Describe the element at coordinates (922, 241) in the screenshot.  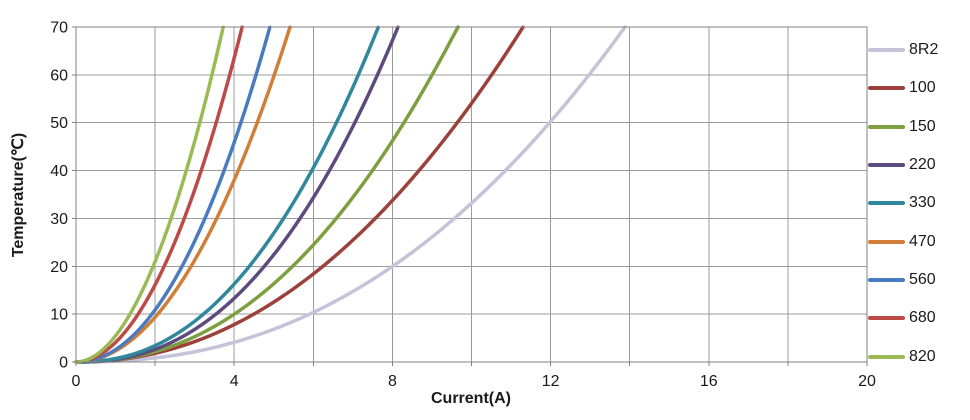
I see `legend-label: 470` at that location.